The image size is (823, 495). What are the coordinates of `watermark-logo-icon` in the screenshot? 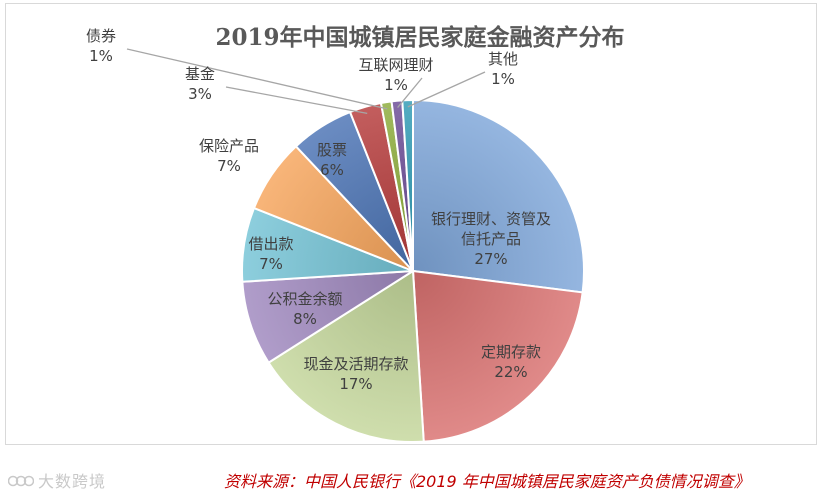 It's located at (21, 481).